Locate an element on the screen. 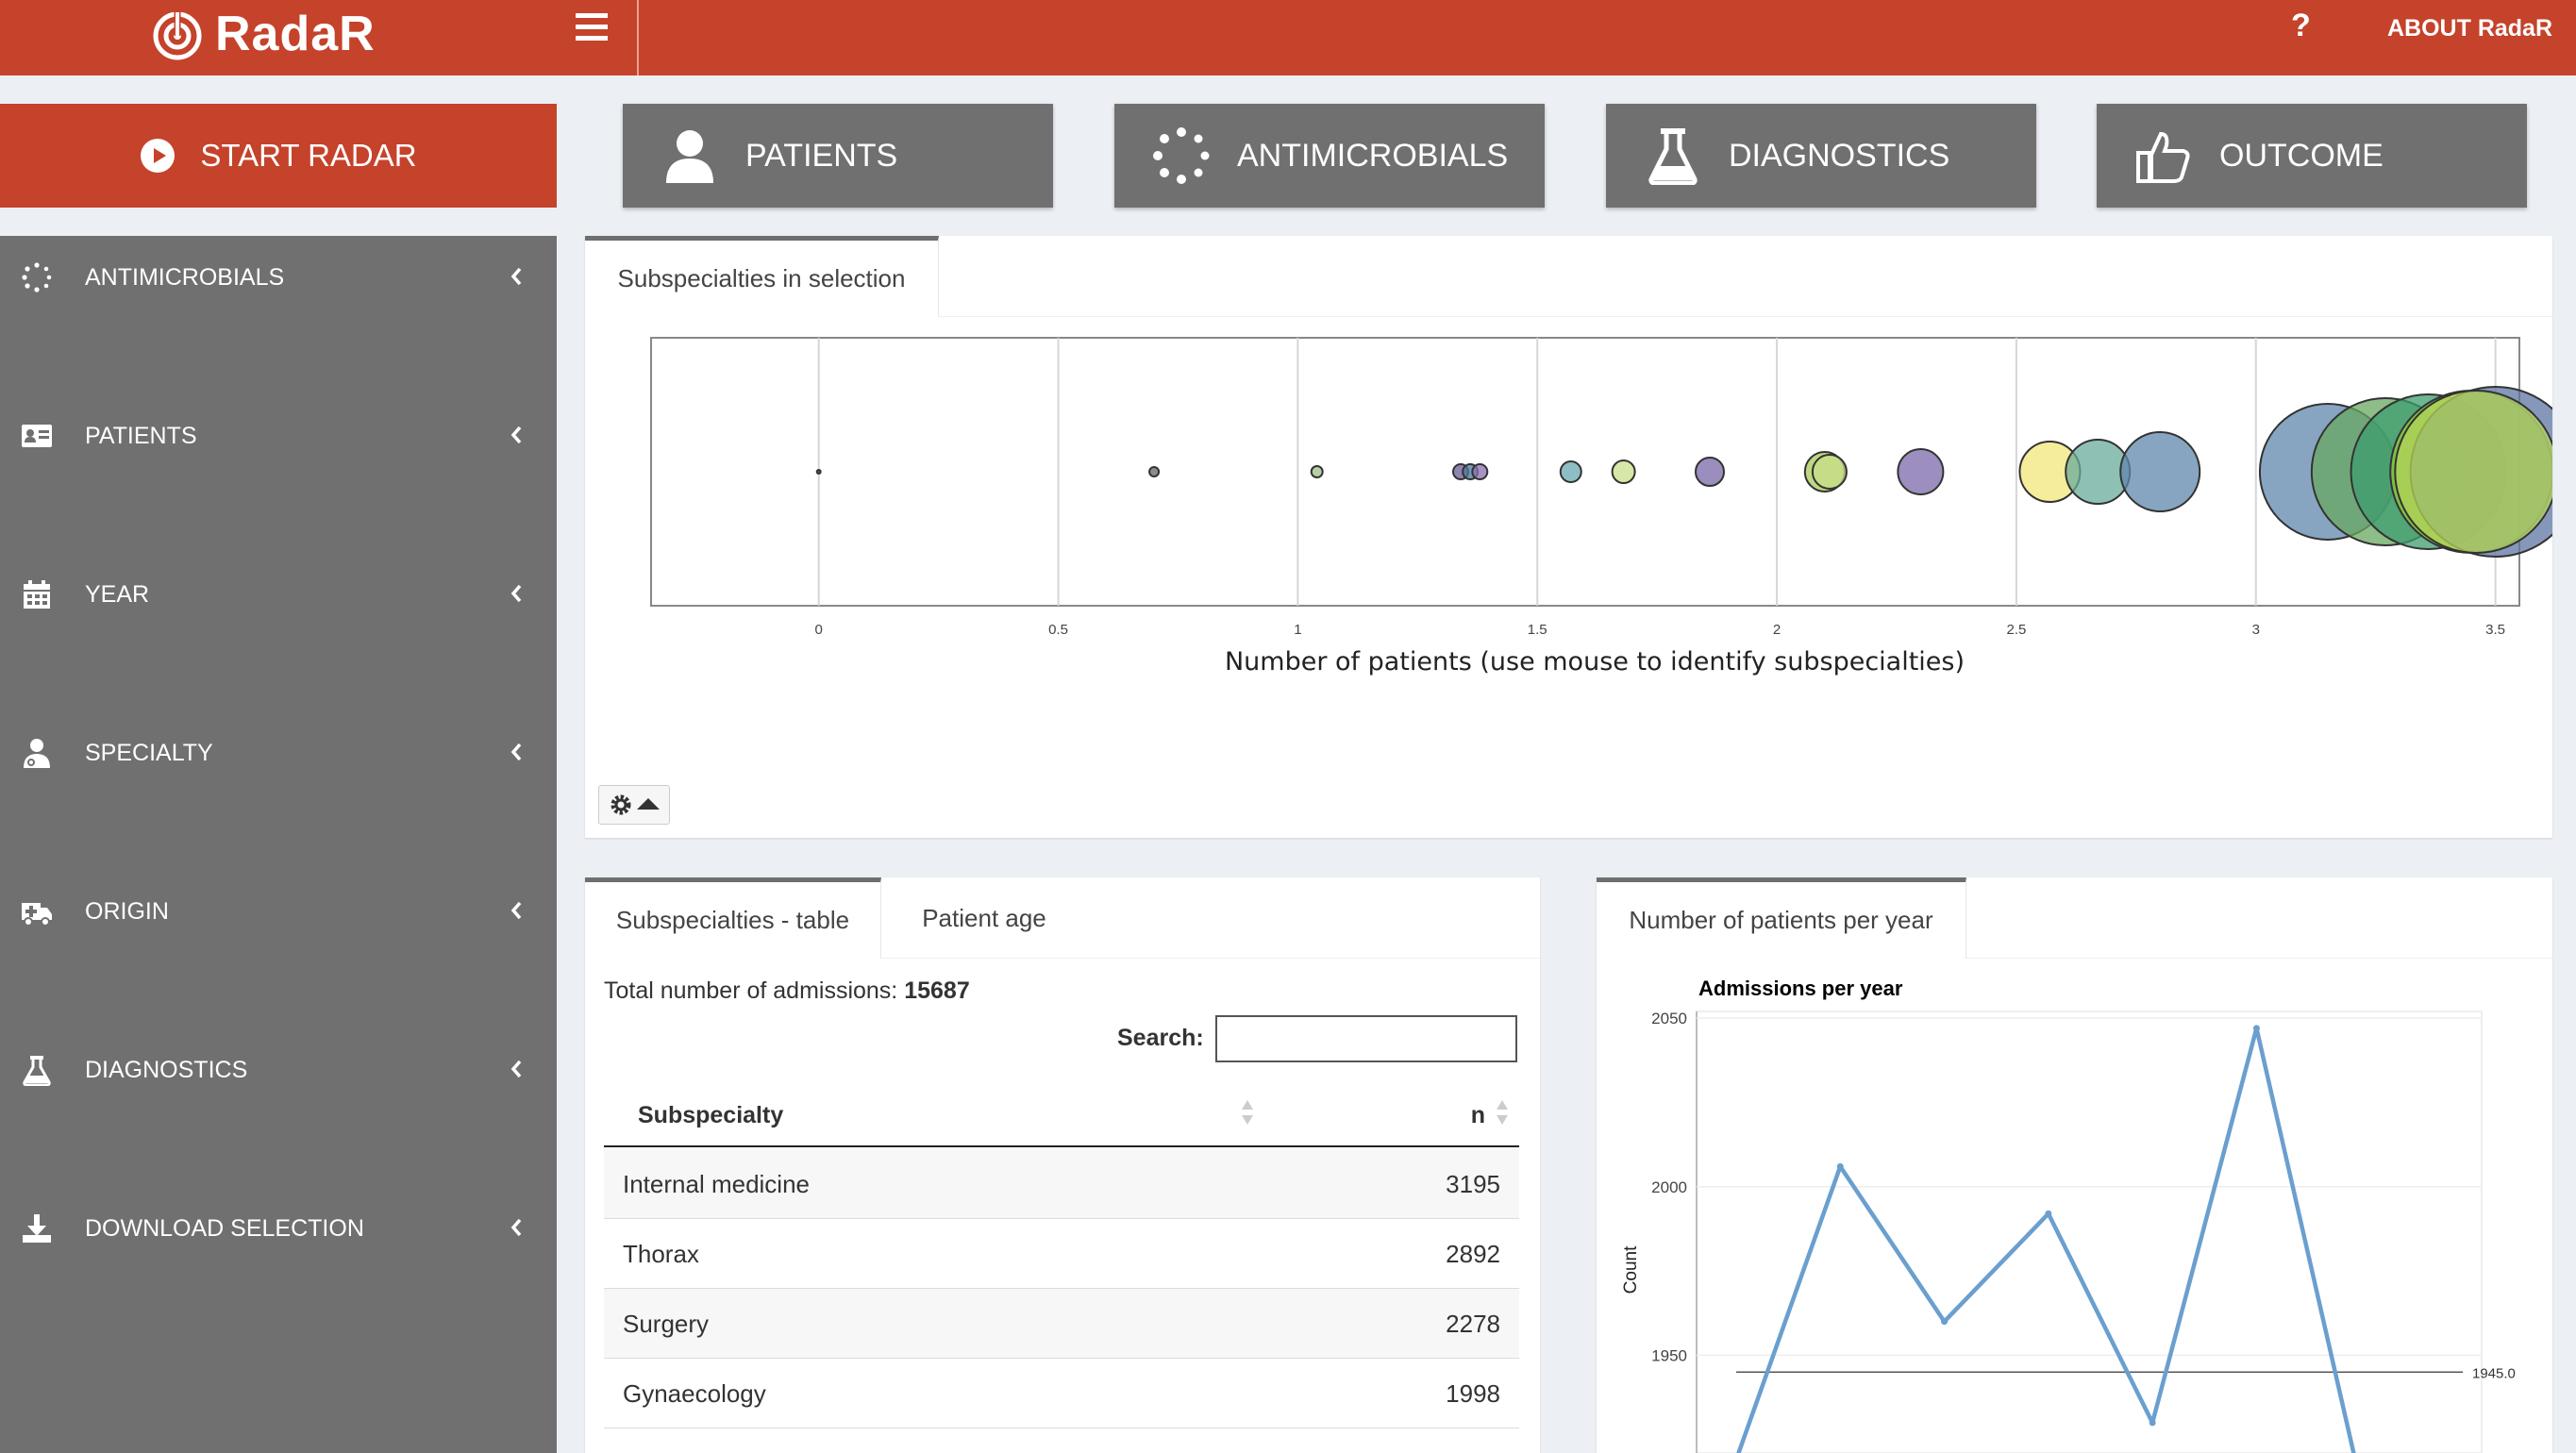 This screenshot has height=1453, width=2576. table-row: Surgery 2278 is located at coordinates (1061, 1324).